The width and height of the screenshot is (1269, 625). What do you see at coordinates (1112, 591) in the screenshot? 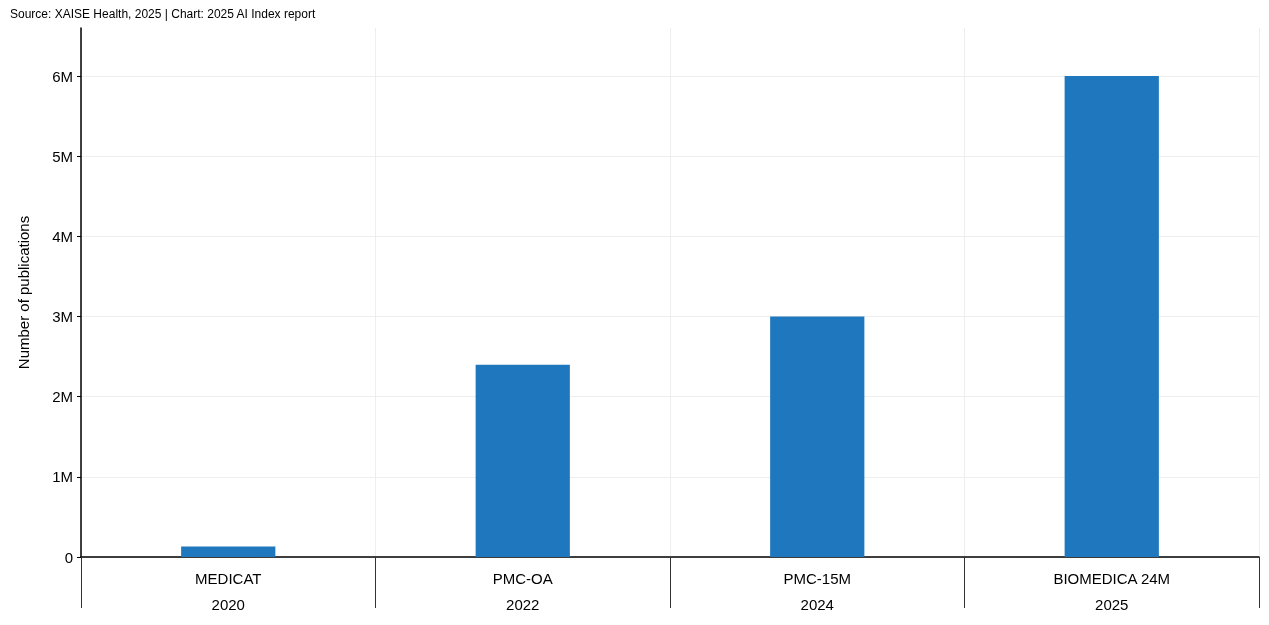
I see `x-tick-label: BIOMEDICA 24M 2025` at bounding box center [1112, 591].